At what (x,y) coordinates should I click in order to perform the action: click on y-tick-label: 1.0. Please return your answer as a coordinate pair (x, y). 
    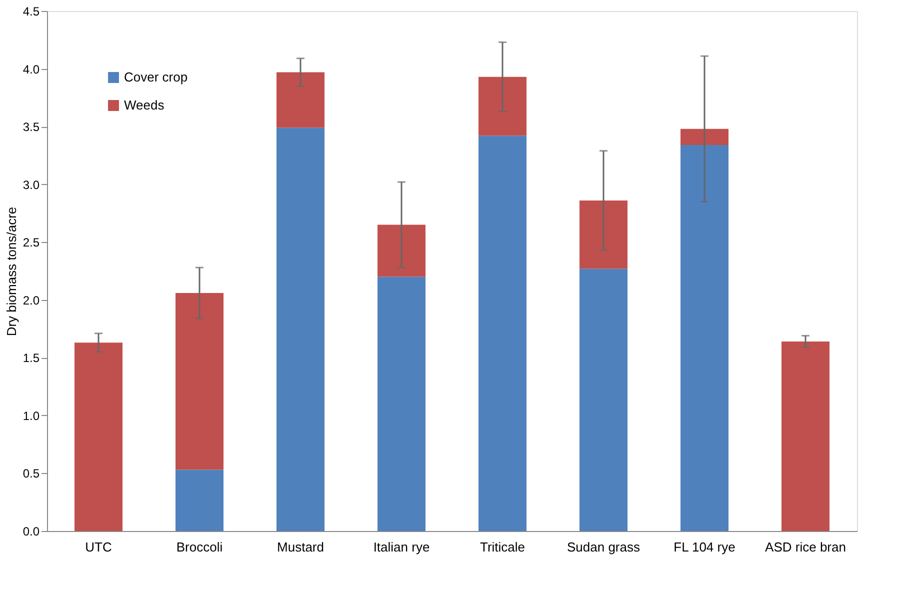
    Looking at the image, I should click on (31, 415).